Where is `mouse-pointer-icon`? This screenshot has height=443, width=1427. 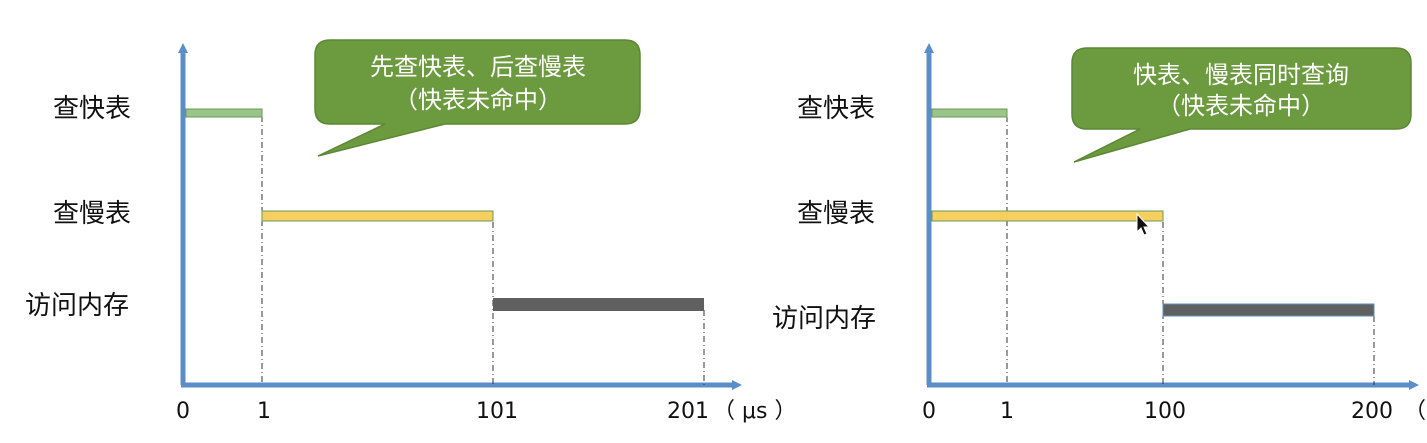
mouse-pointer-icon is located at coordinates (1143, 224).